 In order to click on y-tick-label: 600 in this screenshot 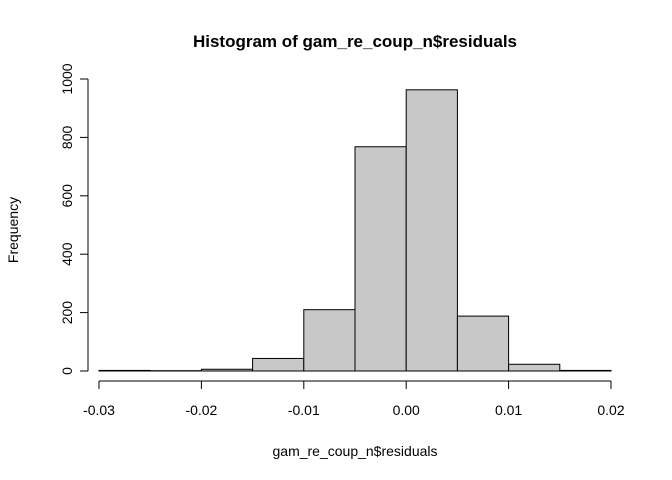, I will do `click(67, 196)`.